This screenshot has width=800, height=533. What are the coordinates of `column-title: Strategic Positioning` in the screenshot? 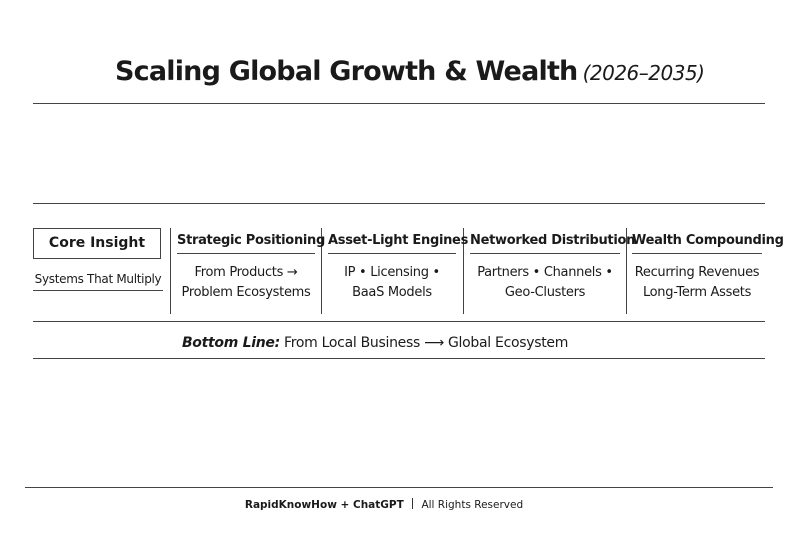 It's located at (251, 241).